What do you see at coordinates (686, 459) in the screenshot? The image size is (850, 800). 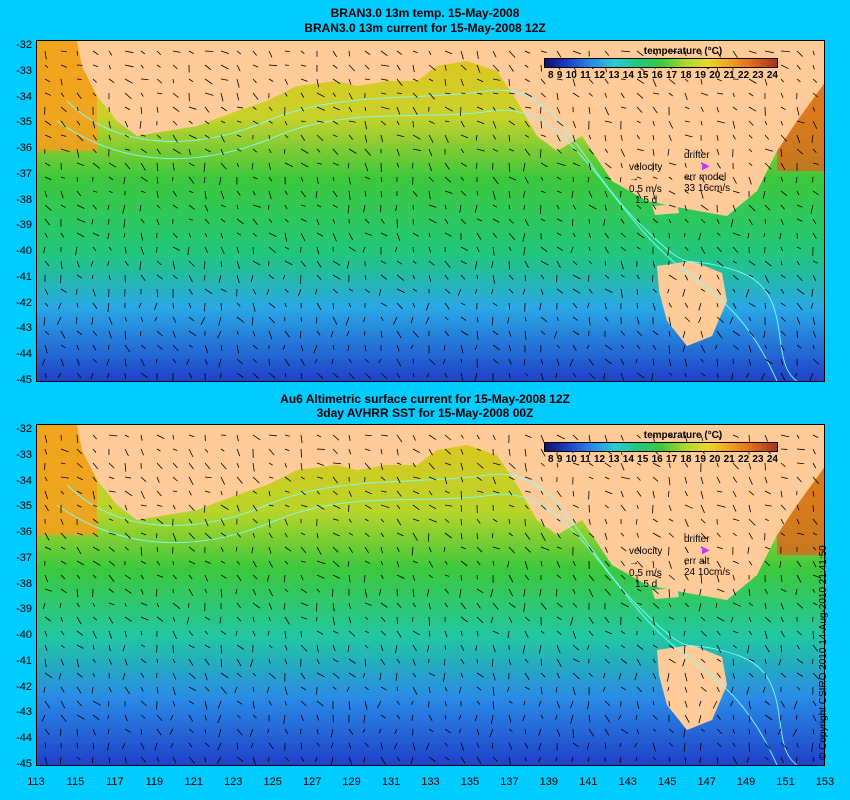 I see `colorbar-tick: 18` at bounding box center [686, 459].